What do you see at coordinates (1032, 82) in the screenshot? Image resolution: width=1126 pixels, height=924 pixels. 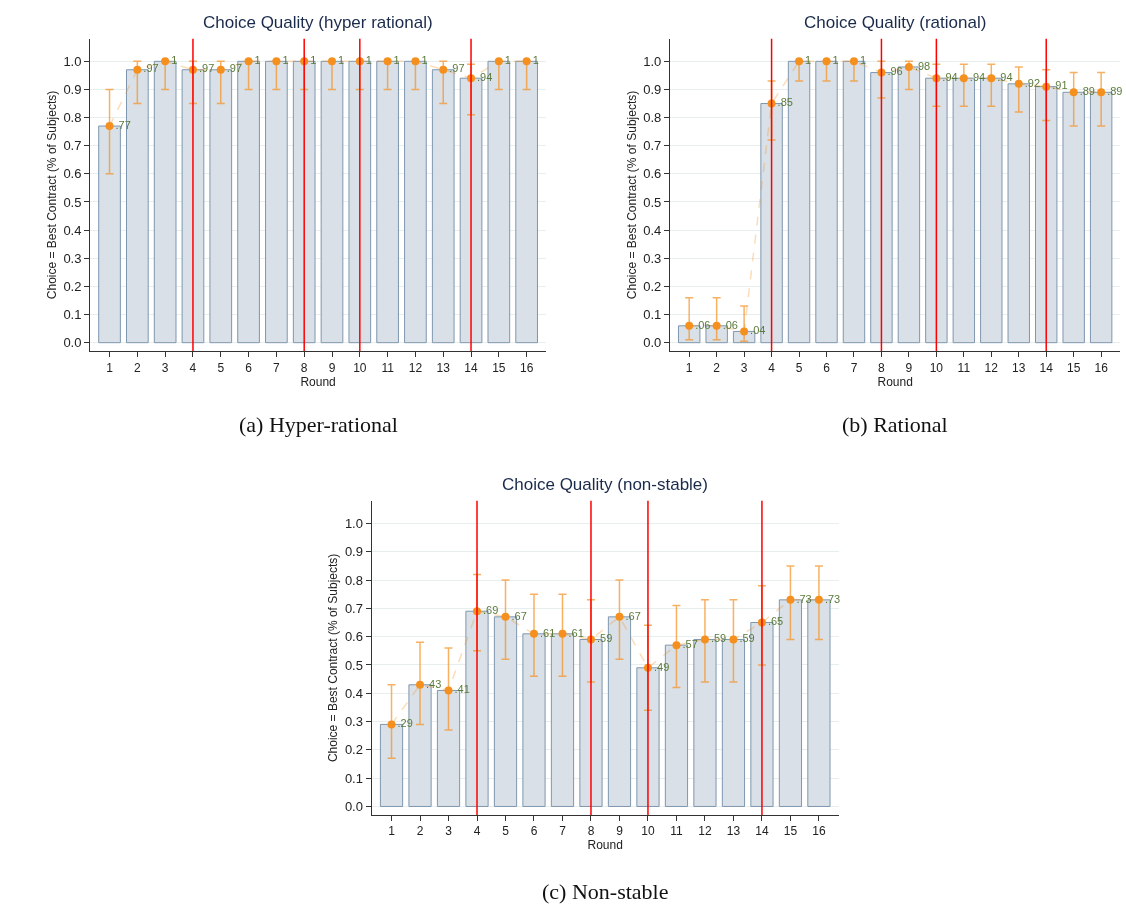 I see `data-label: .92` at bounding box center [1032, 82].